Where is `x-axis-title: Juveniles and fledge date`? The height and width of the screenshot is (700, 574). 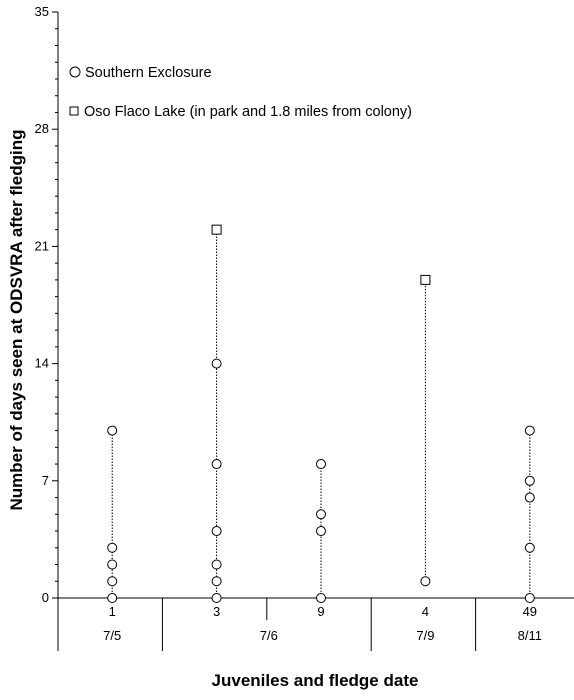 x-axis-title: Juveniles and fledge date is located at coordinates (315, 680).